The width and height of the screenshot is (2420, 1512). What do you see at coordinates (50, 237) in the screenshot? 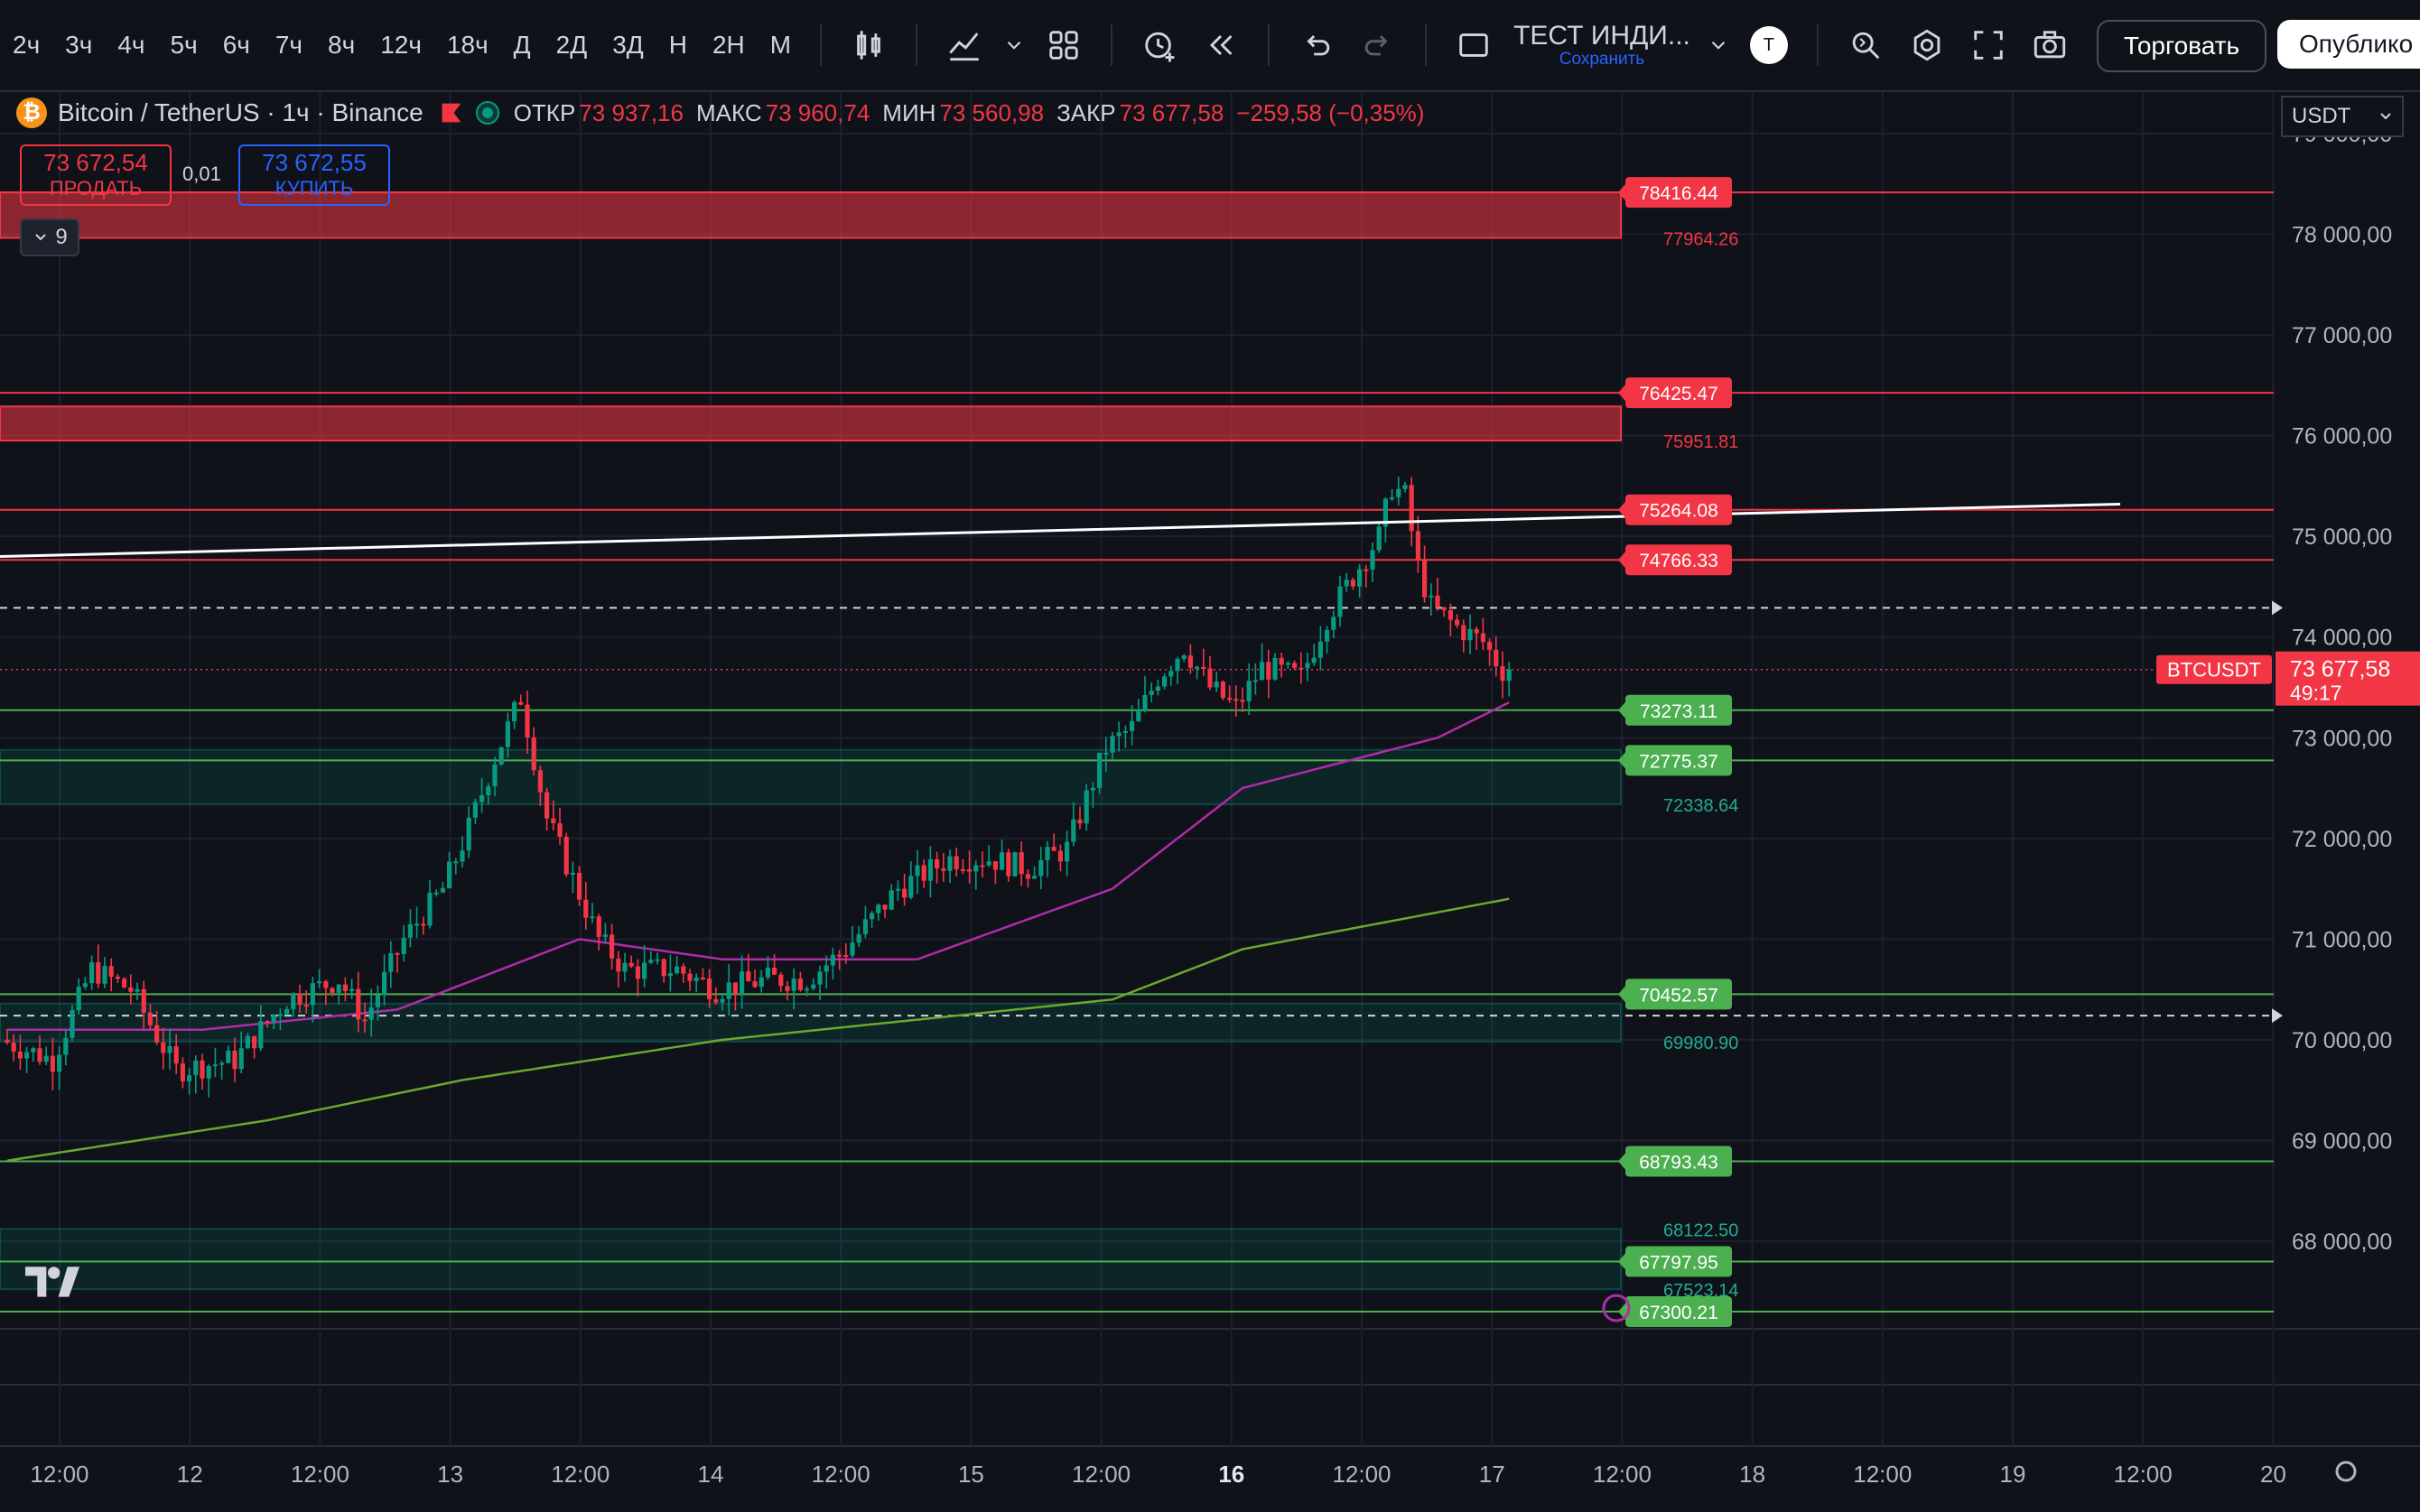
I see `indicators-collapse-button: 9` at bounding box center [50, 237].